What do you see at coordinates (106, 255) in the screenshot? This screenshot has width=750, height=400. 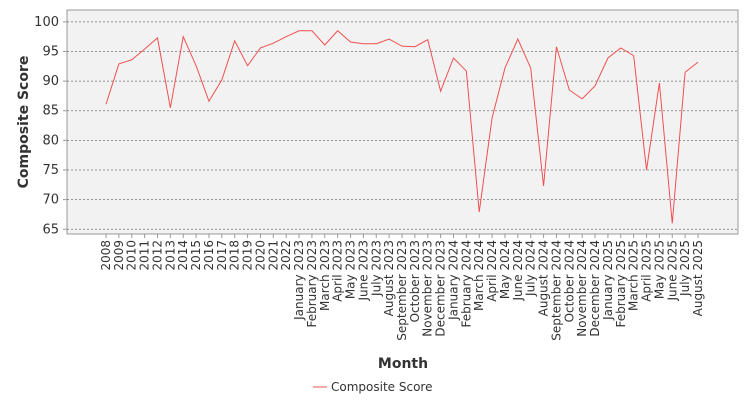 I see `x-tick-label: 2008` at bounding box center [106, 255].